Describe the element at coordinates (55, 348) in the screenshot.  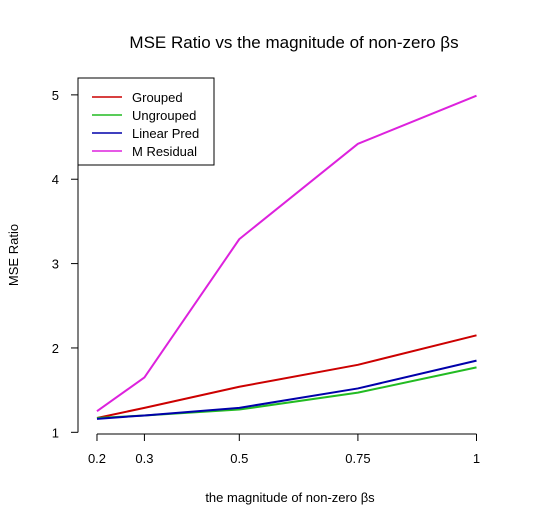
I see `y-tick-label: 2` at that location.